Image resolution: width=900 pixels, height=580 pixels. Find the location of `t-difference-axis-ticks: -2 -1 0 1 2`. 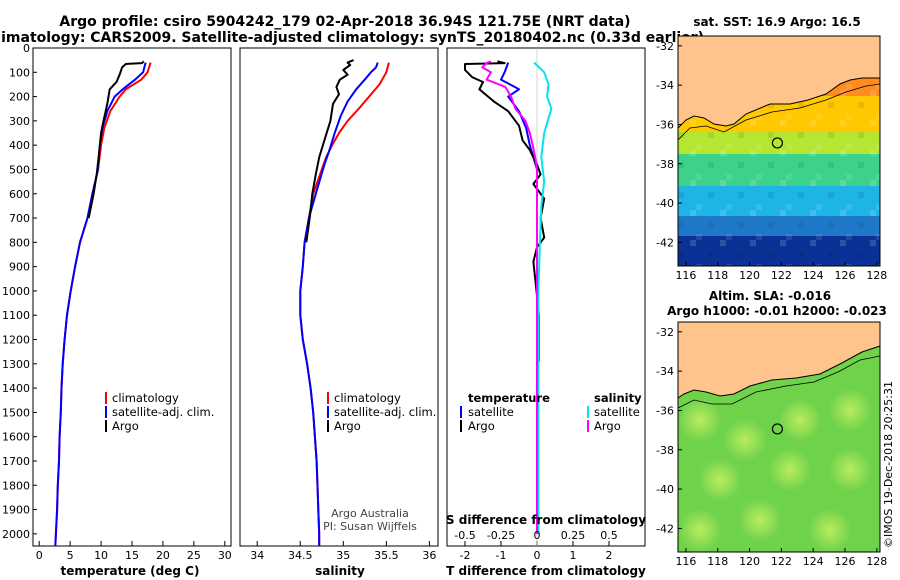

t-difference-axis-ticks: -2 -1 0 1 2 is located at coordinates (536, 551).